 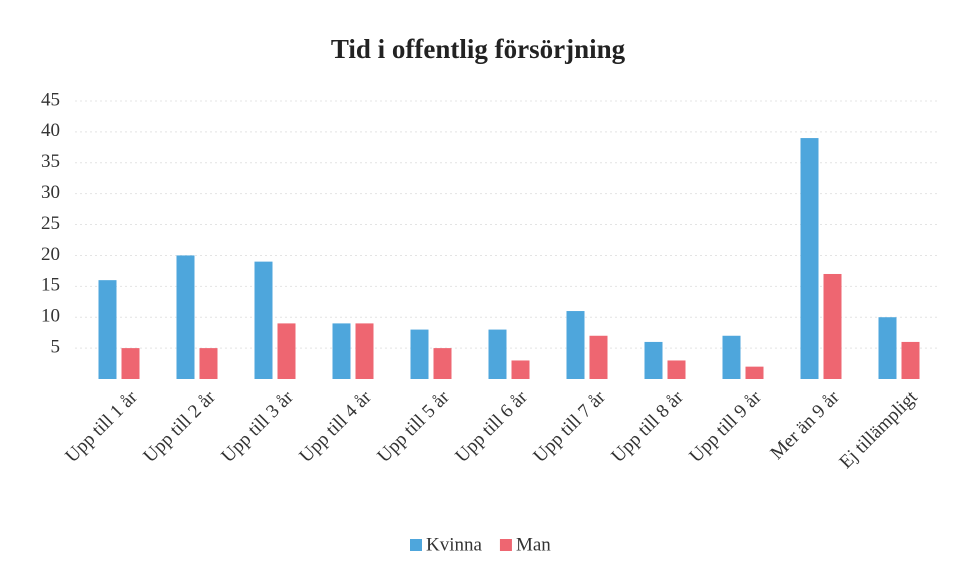 What do you see at coordinates (50, 130) in the screenshot?
I see `y-tick-label: 40` at bounding box center [50, 130].